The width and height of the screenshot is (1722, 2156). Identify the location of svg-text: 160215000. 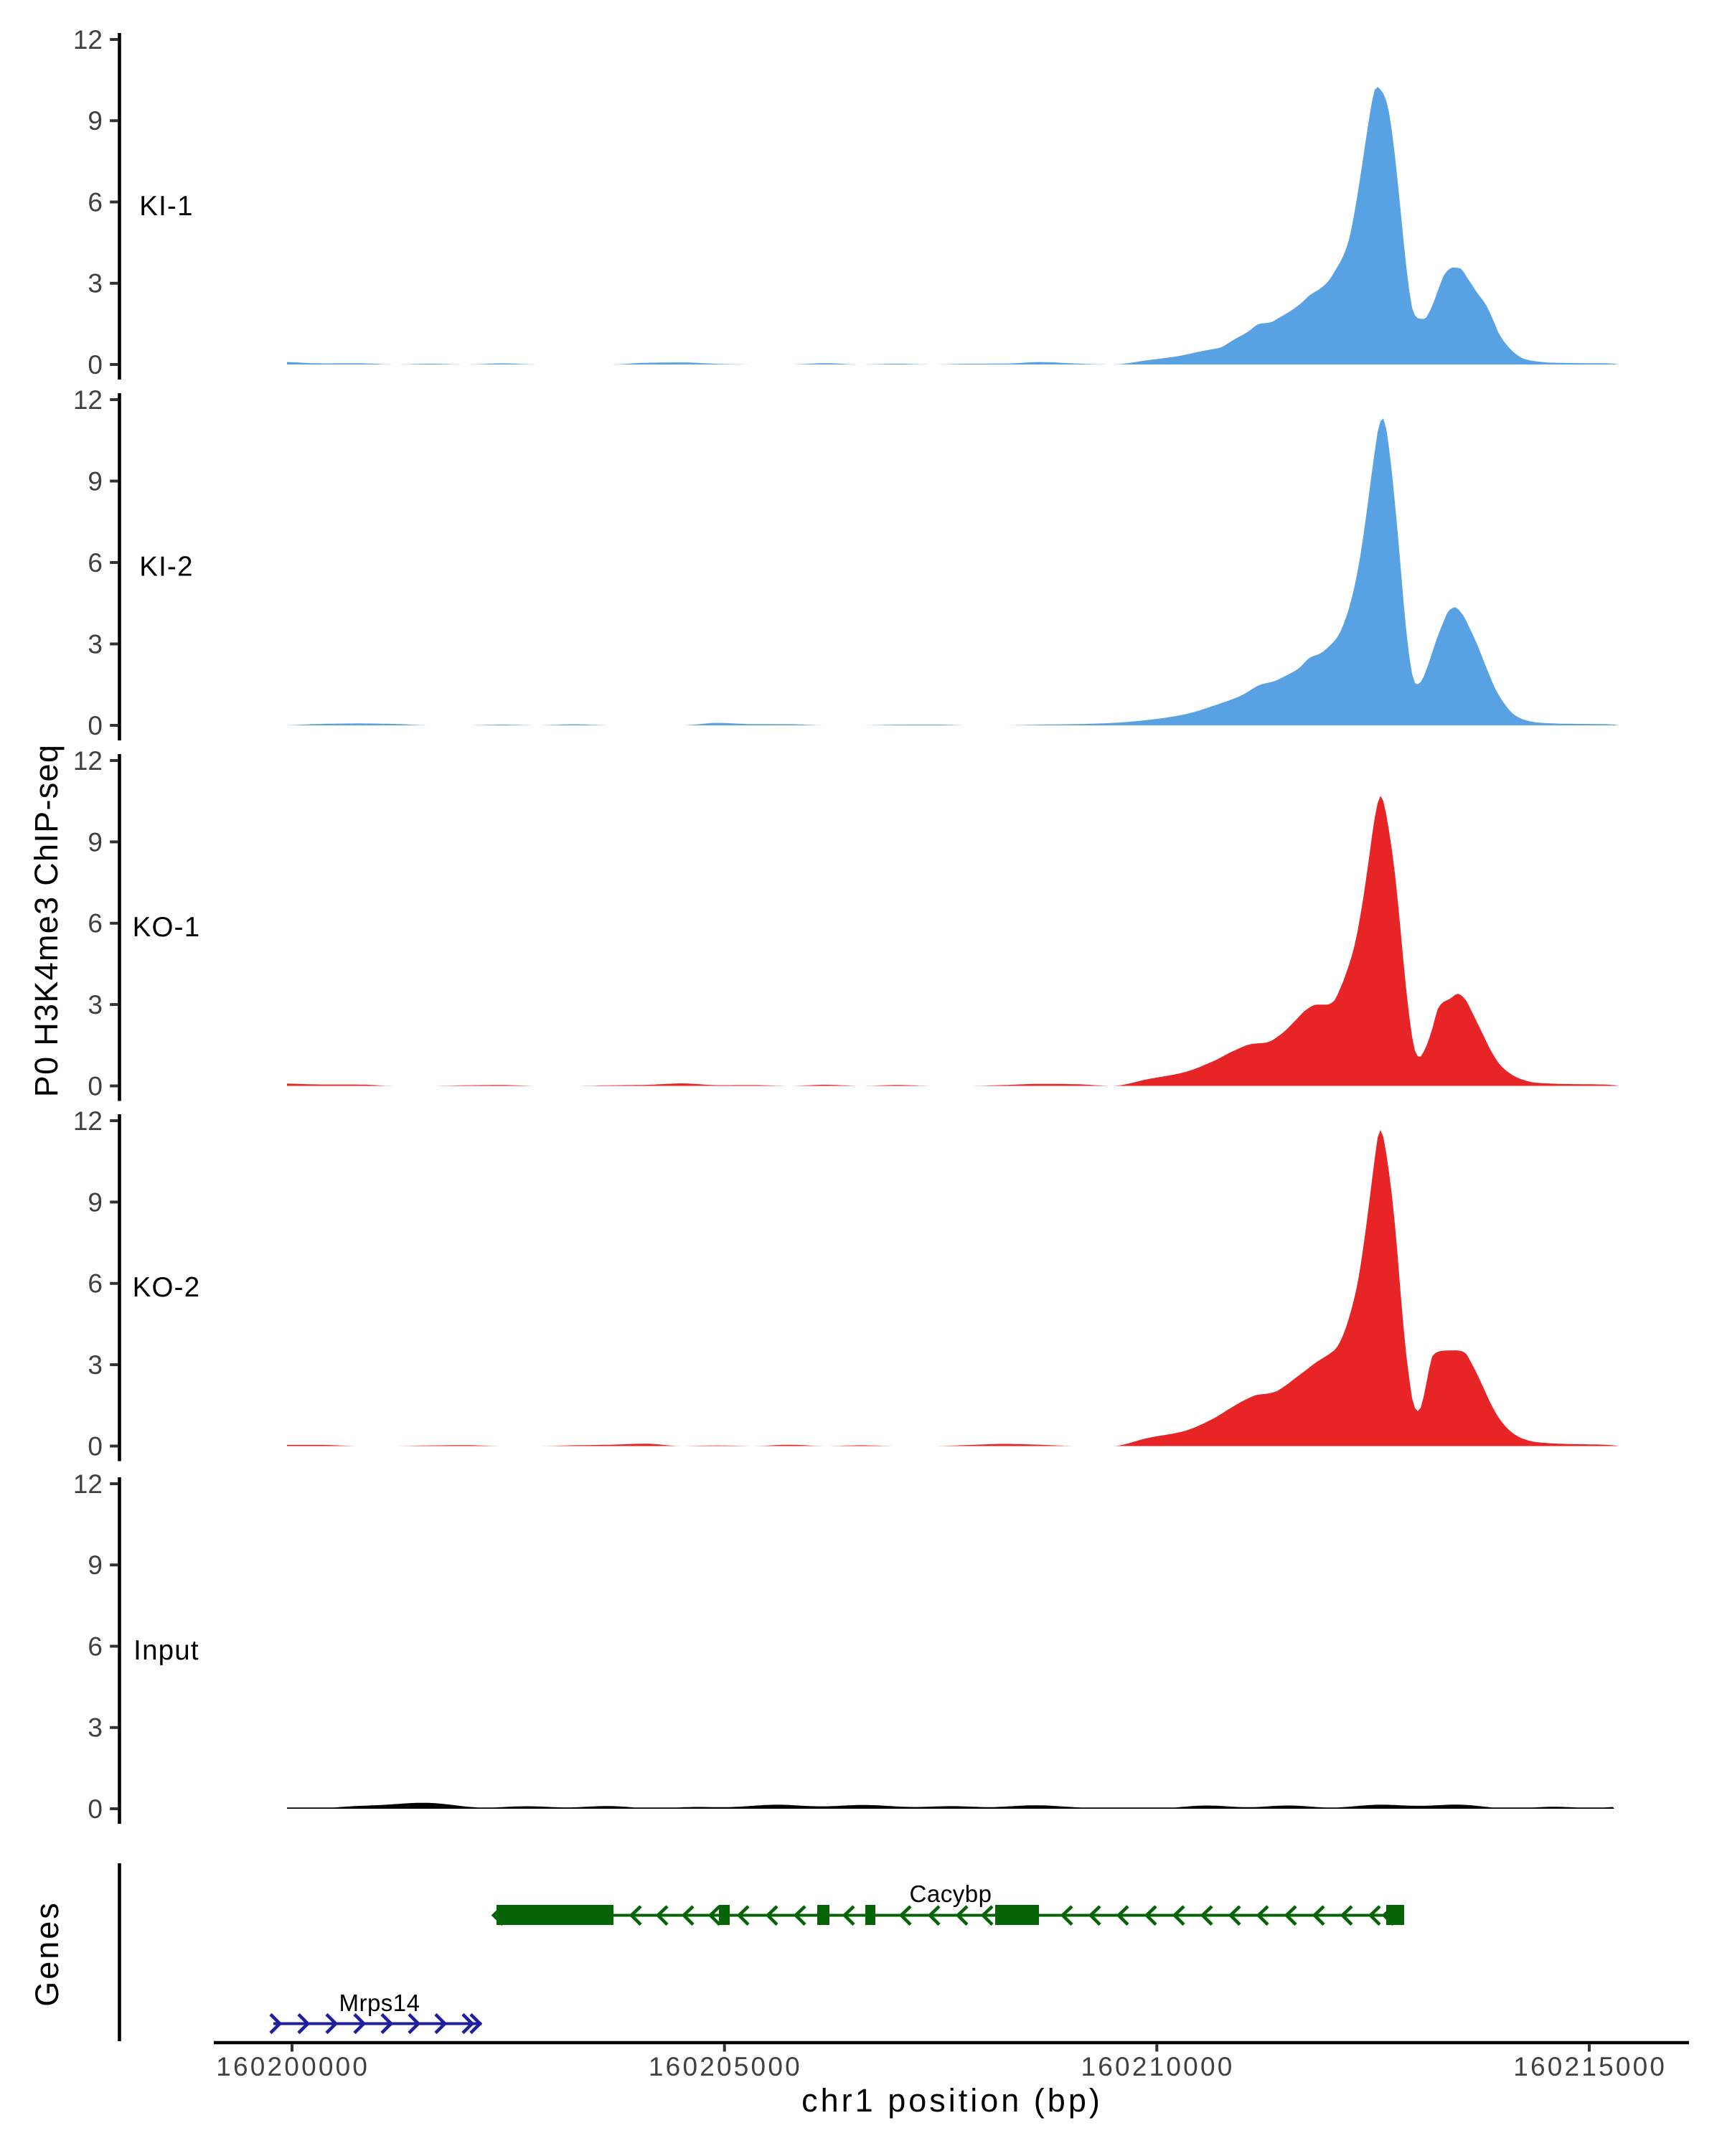
(1590, 2066).